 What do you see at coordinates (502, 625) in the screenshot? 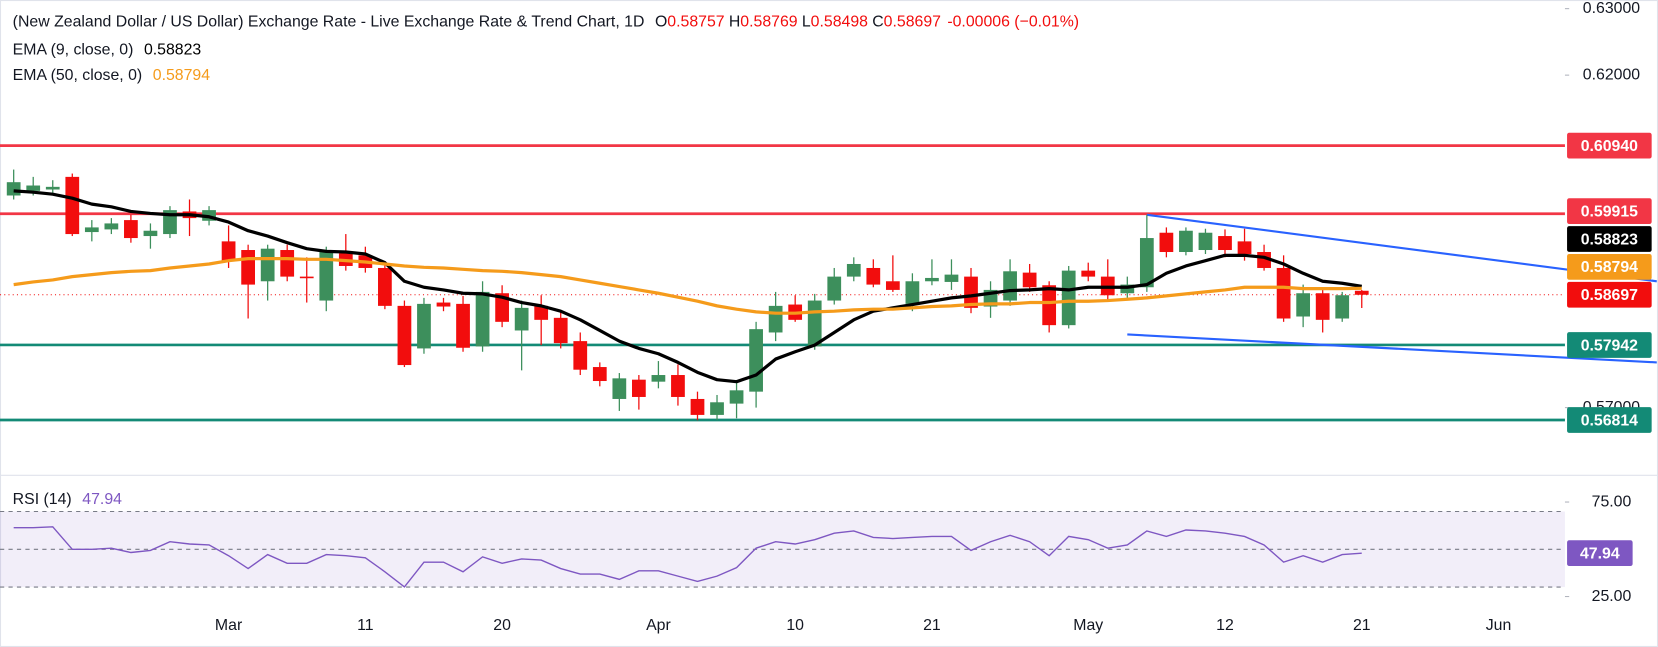
I see `x-tick-label: 20` at bounding box center [502, 625].